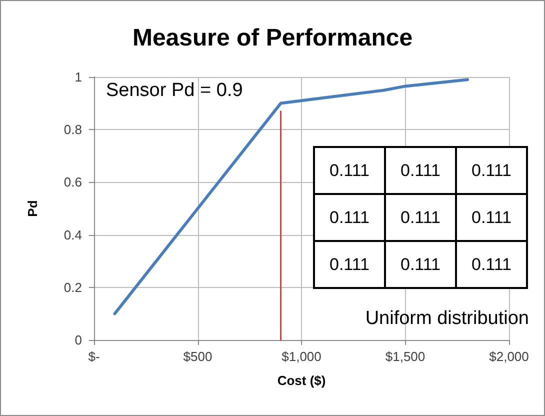  What do you see at coordinates (73, 130) in the screenshot?
I see `y-tick-label: 0.8` at bounding box center [73, 130].